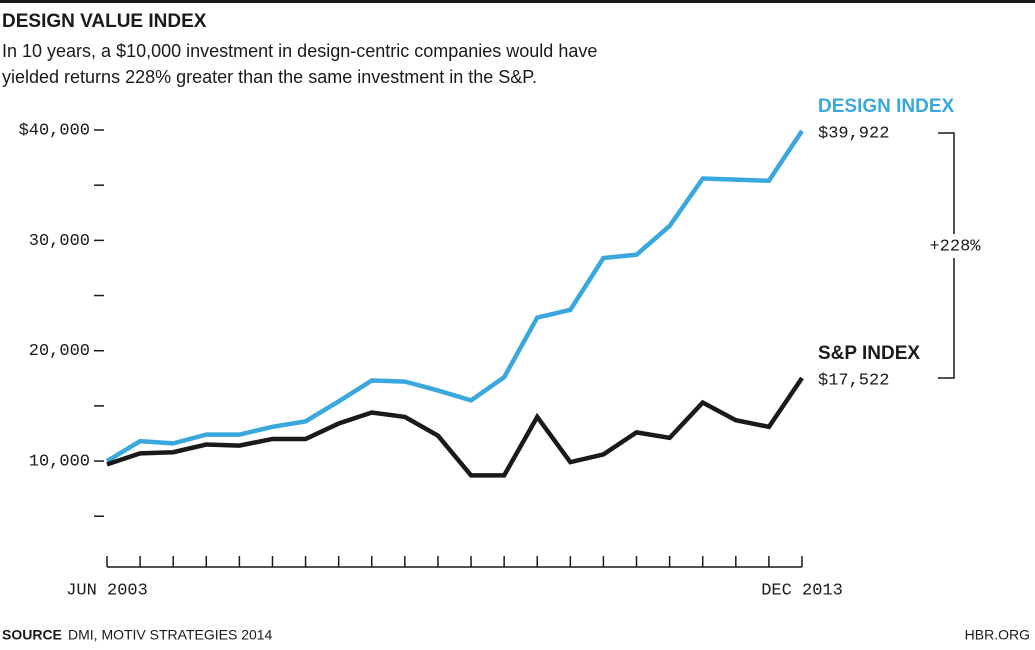 The image size is (1035, 650). I want to click on bracket-gap, so click(955, 246).